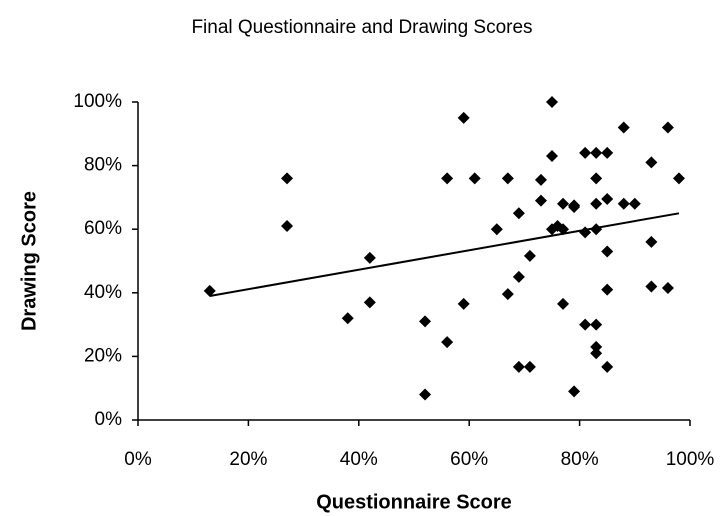 This screenshot has width=725, height=516. I want to click on y-tick-label: 60%, so click(103, 228).